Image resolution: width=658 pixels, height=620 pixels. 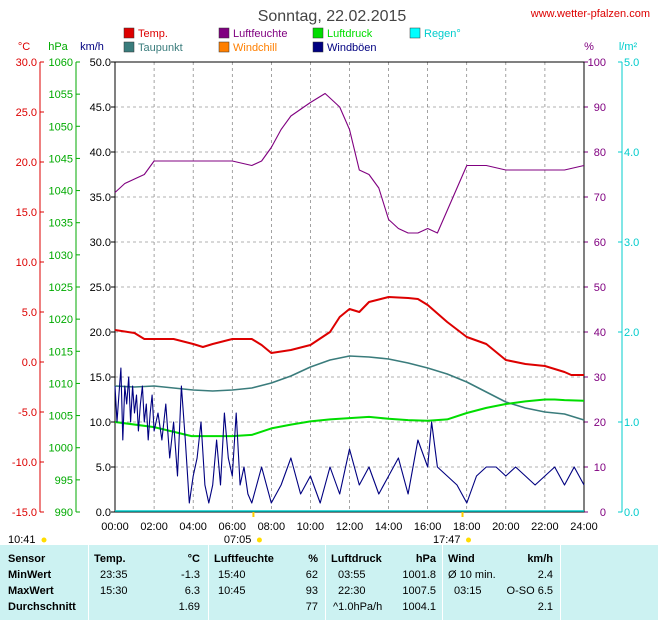 What do you see at coordinates (600, 153) in the screenshot?
I see `humidity-tick-label: 80` at bounding box center [600, 153].